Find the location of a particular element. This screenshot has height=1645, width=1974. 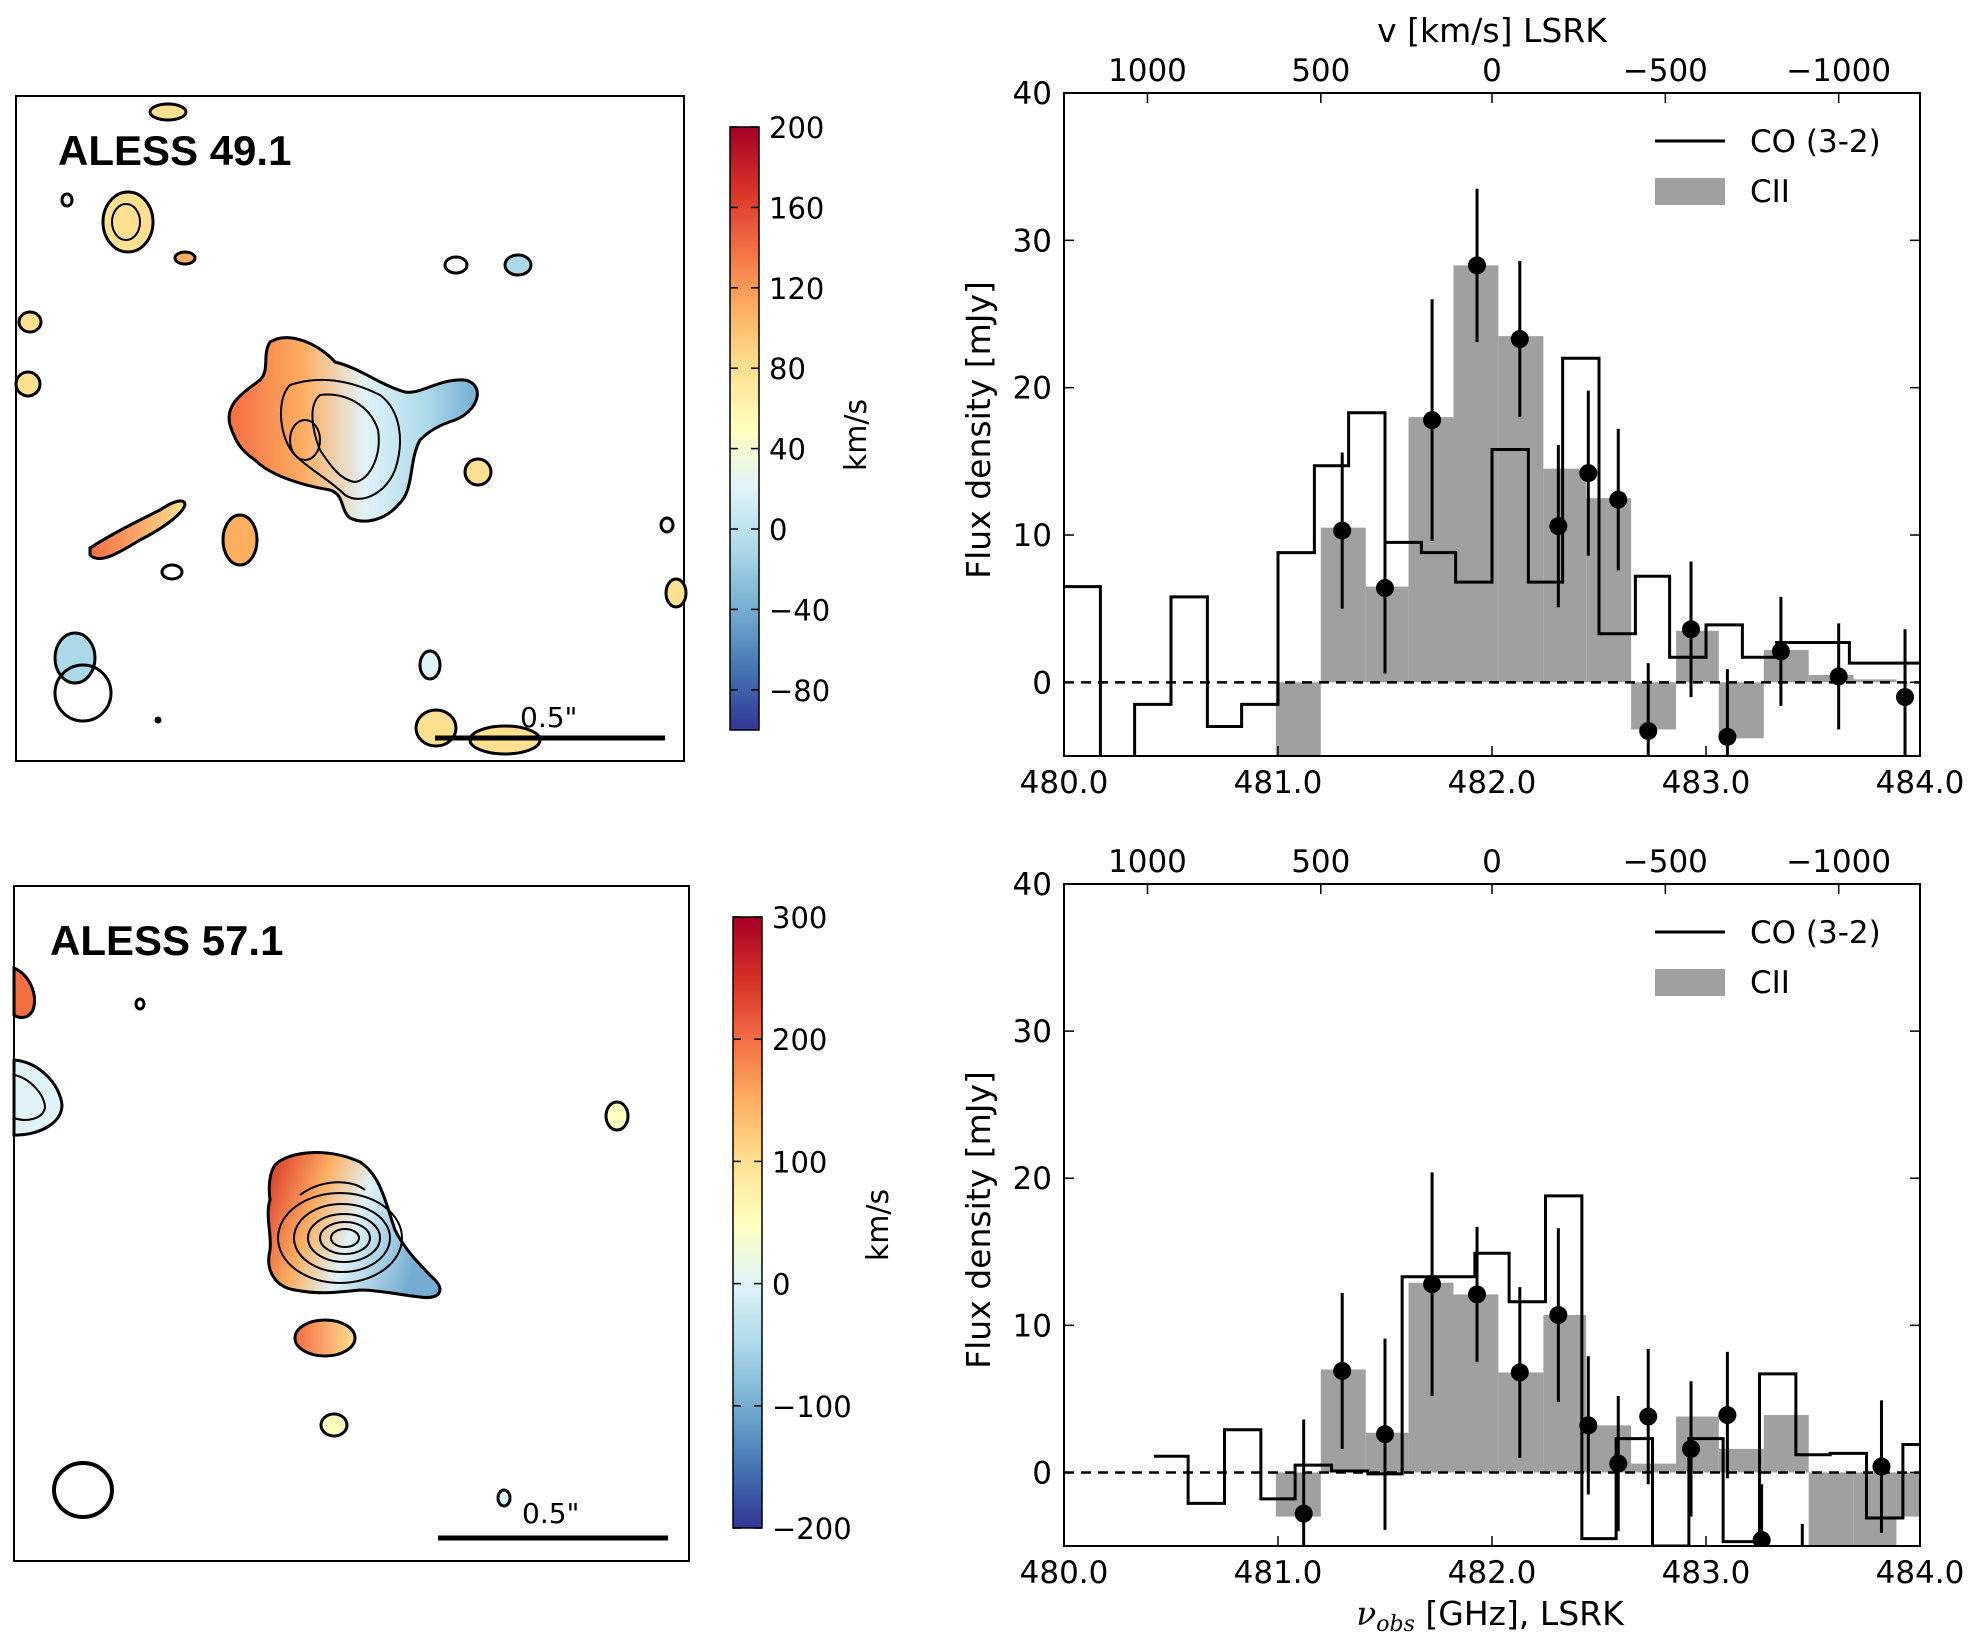

blob-edge-2-inner is located at coordinates (30, 1097).